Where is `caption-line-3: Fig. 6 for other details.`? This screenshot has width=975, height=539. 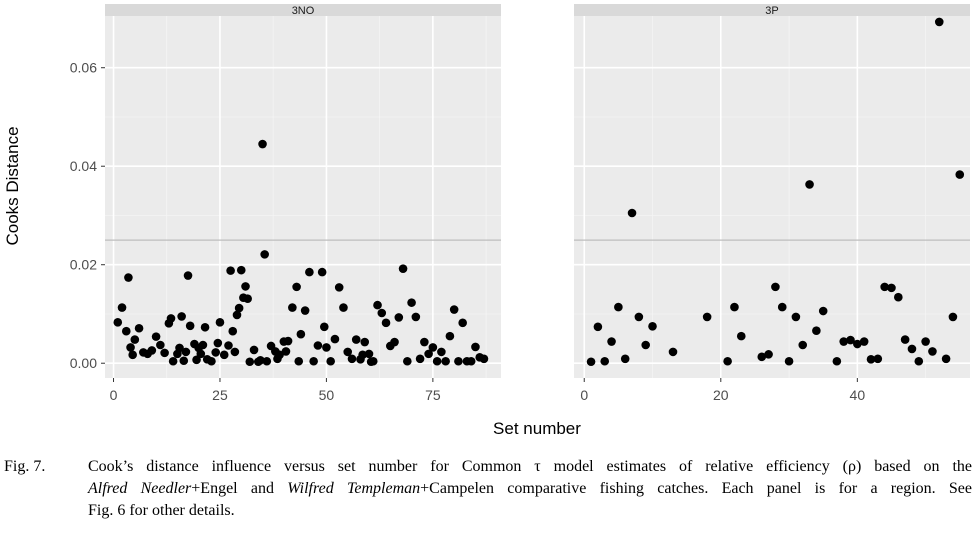
caption-line-3: Fig. 6 for other details. is located at coordinates (161, 510).